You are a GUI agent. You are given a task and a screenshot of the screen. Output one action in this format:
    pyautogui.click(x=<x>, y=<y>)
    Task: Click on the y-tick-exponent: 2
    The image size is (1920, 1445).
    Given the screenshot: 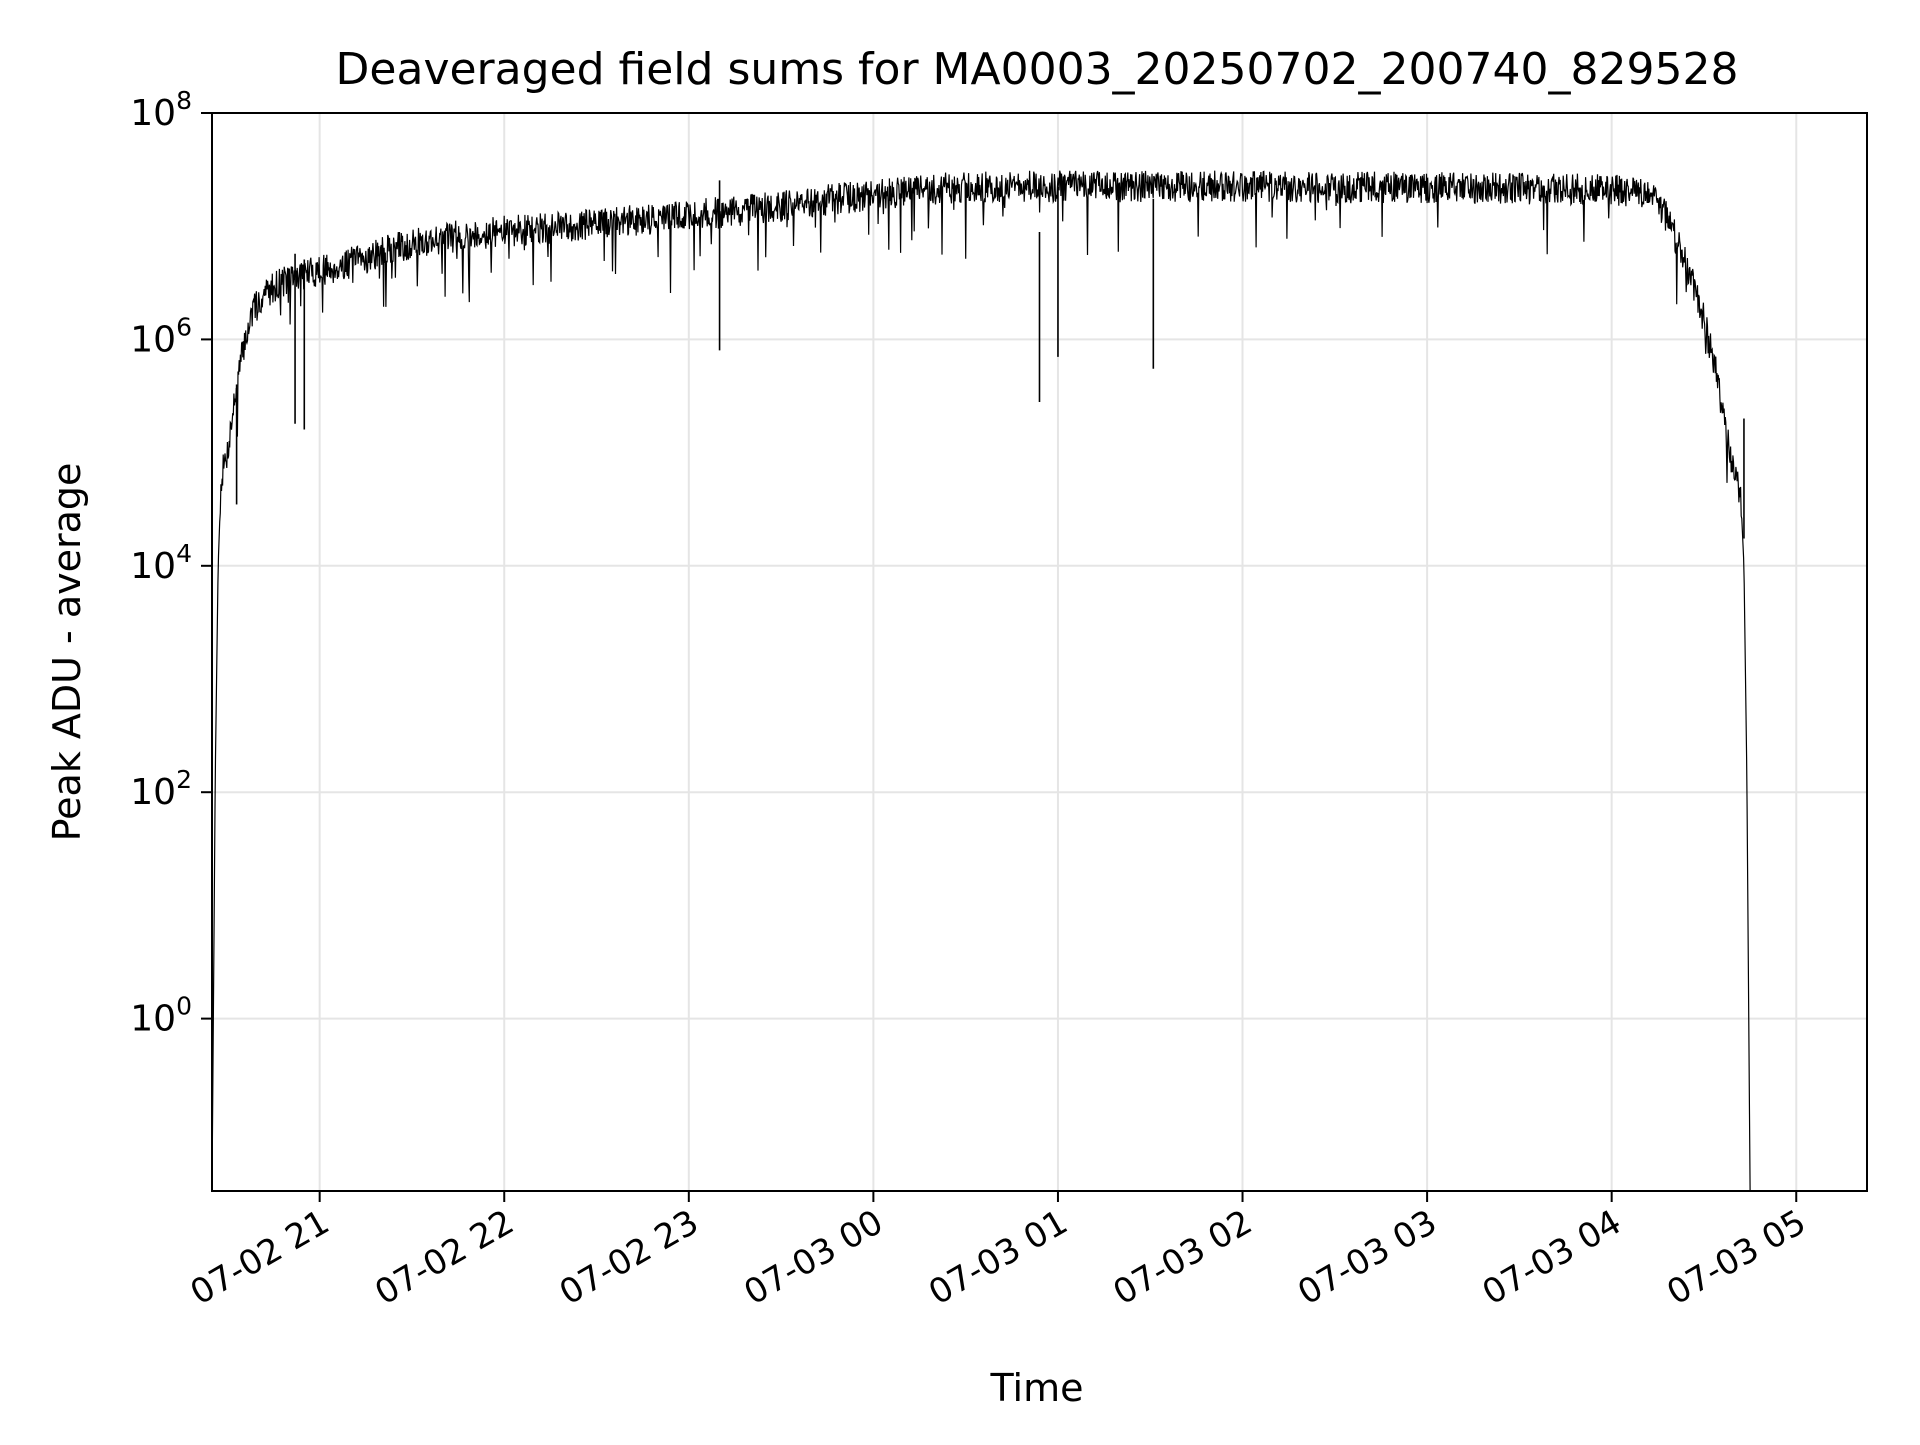 What is the action you would take?
    pyautogui.click(x=184, y=779)
    